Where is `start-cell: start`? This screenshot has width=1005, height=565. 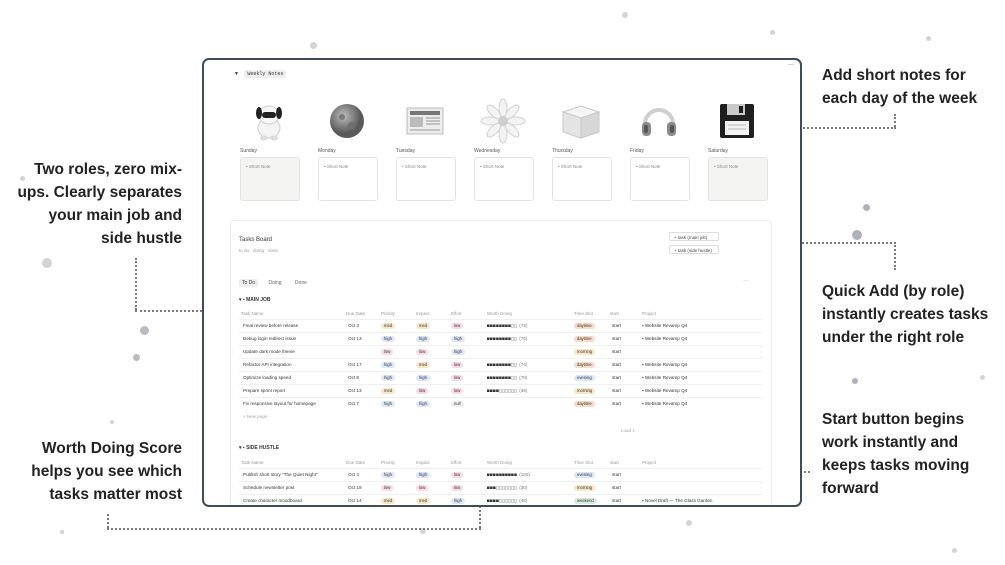
start-cell: start is located at coordinates (616, 351).